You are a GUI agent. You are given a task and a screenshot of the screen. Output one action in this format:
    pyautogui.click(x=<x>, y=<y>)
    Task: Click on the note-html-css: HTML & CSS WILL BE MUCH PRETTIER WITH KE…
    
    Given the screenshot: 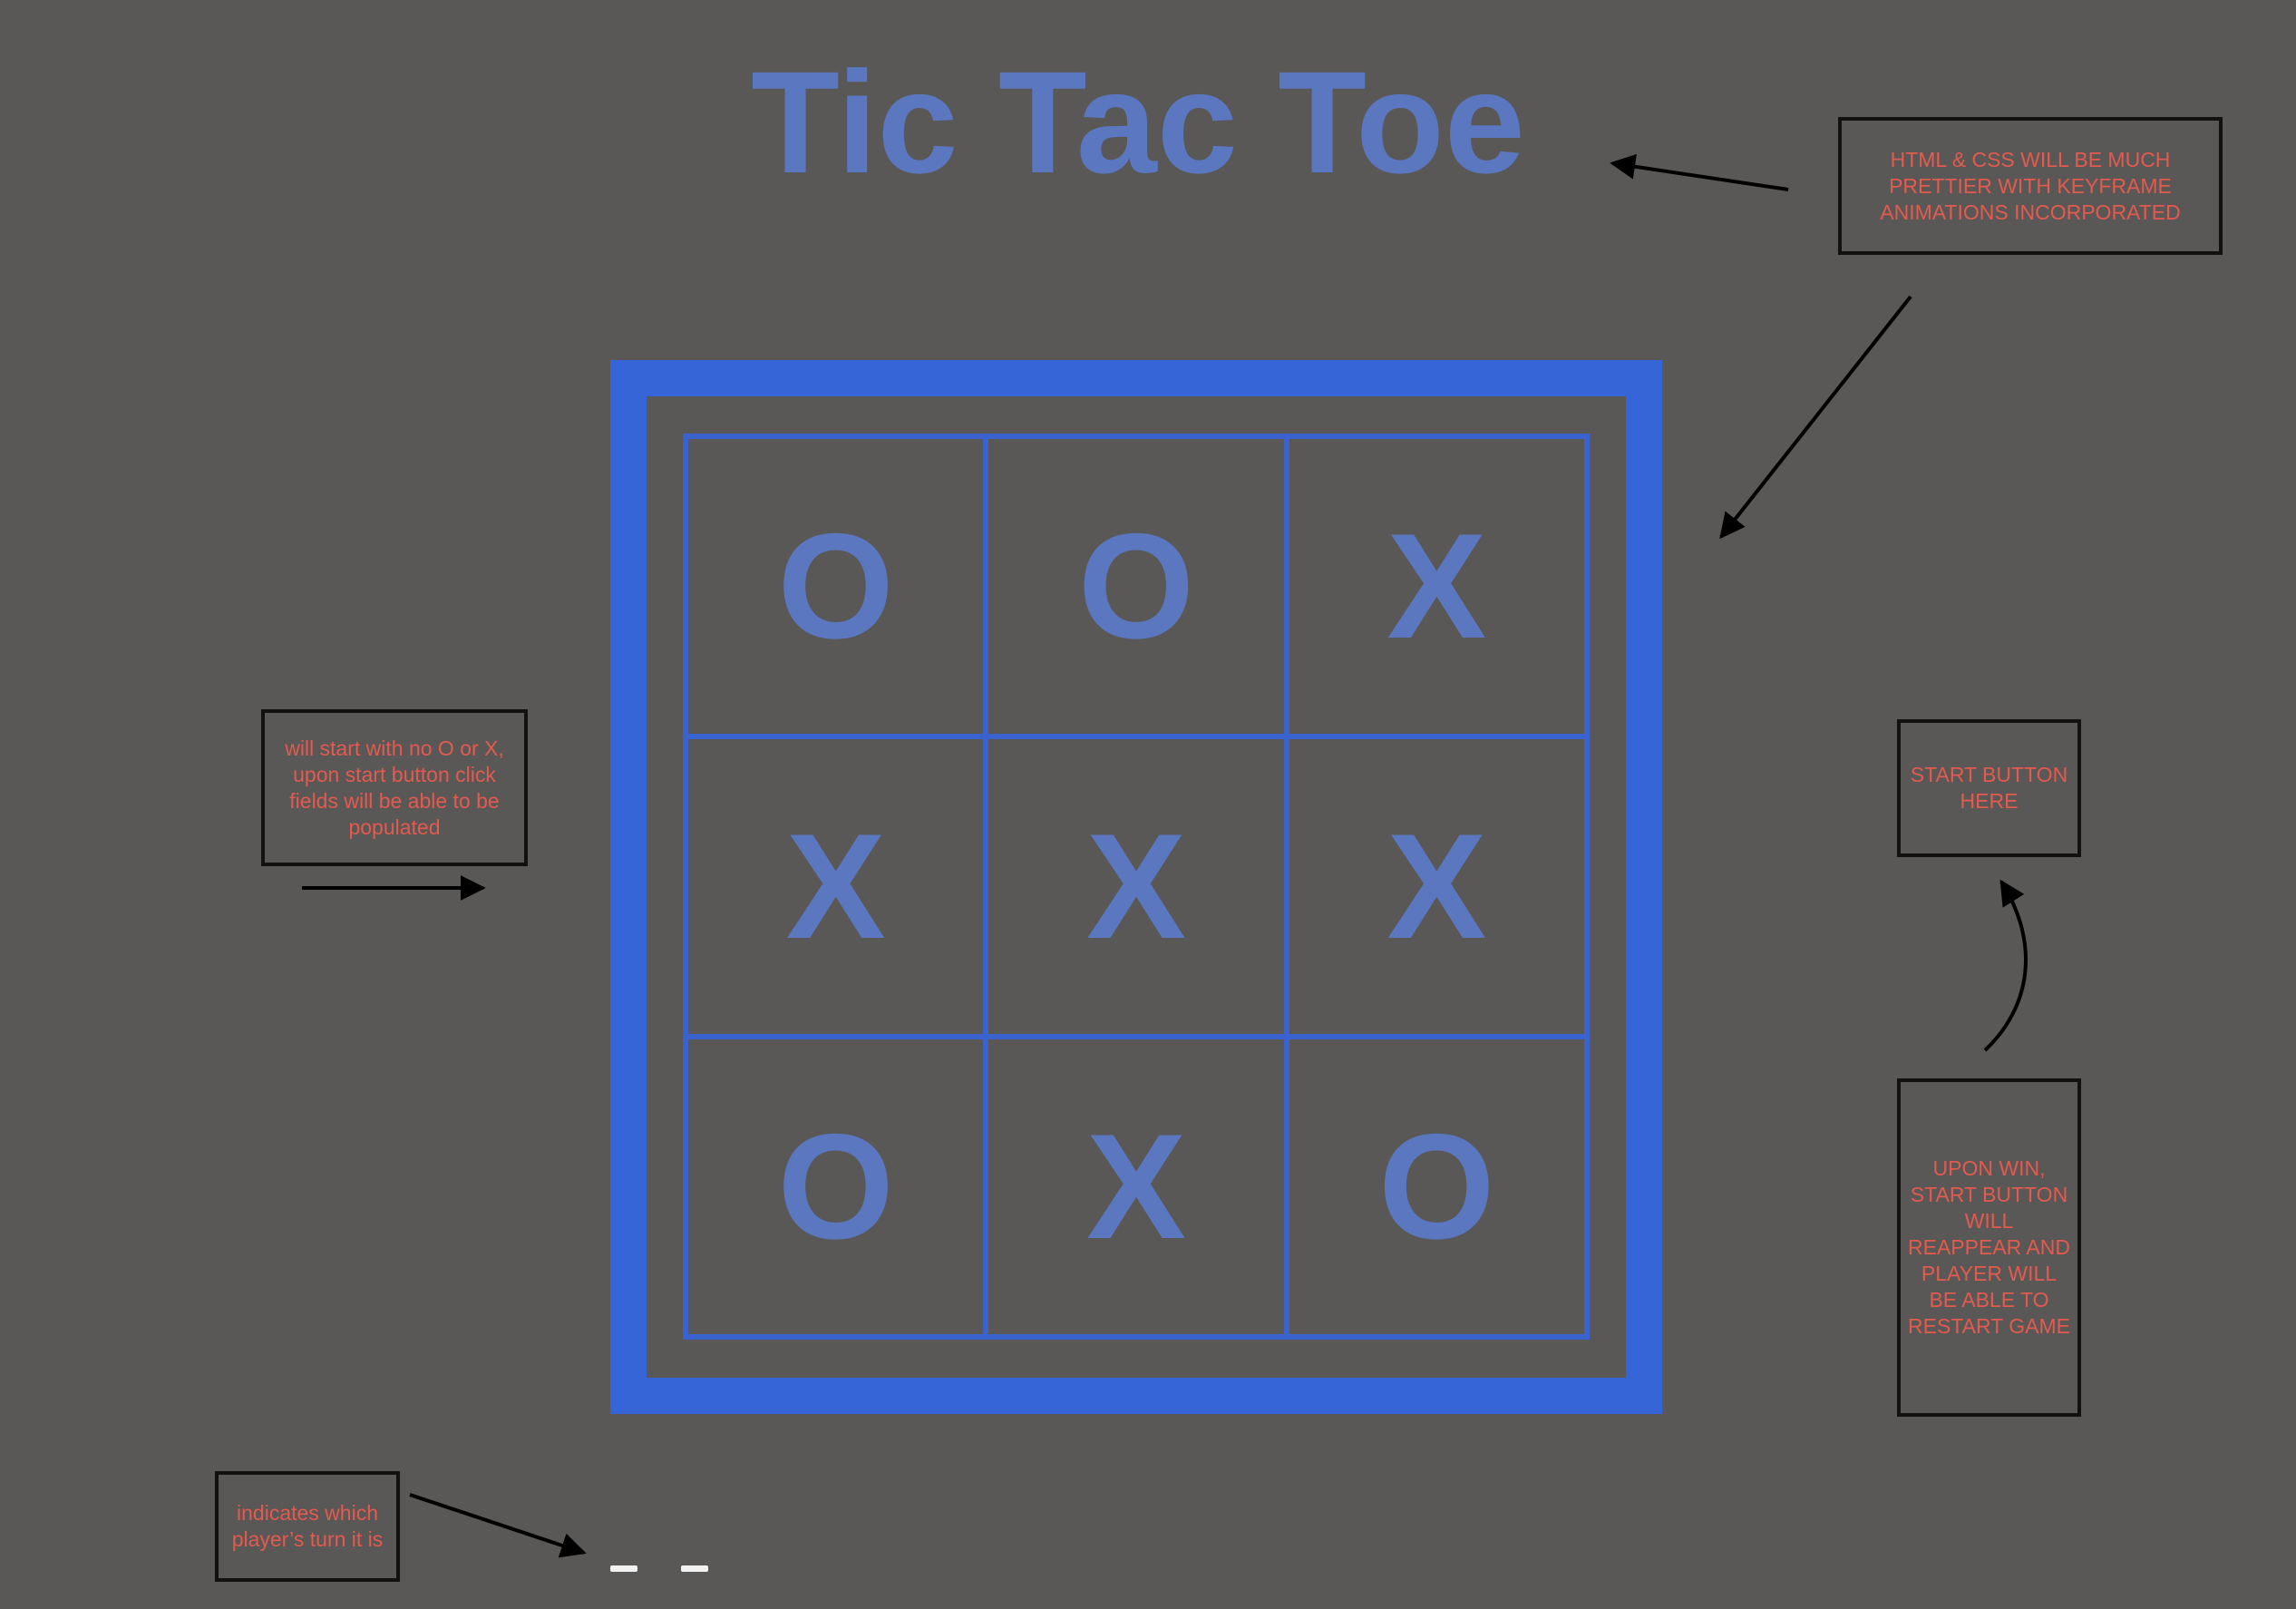 What is the action you would take?
    pyautogui.click(x=2030, y=186)
    